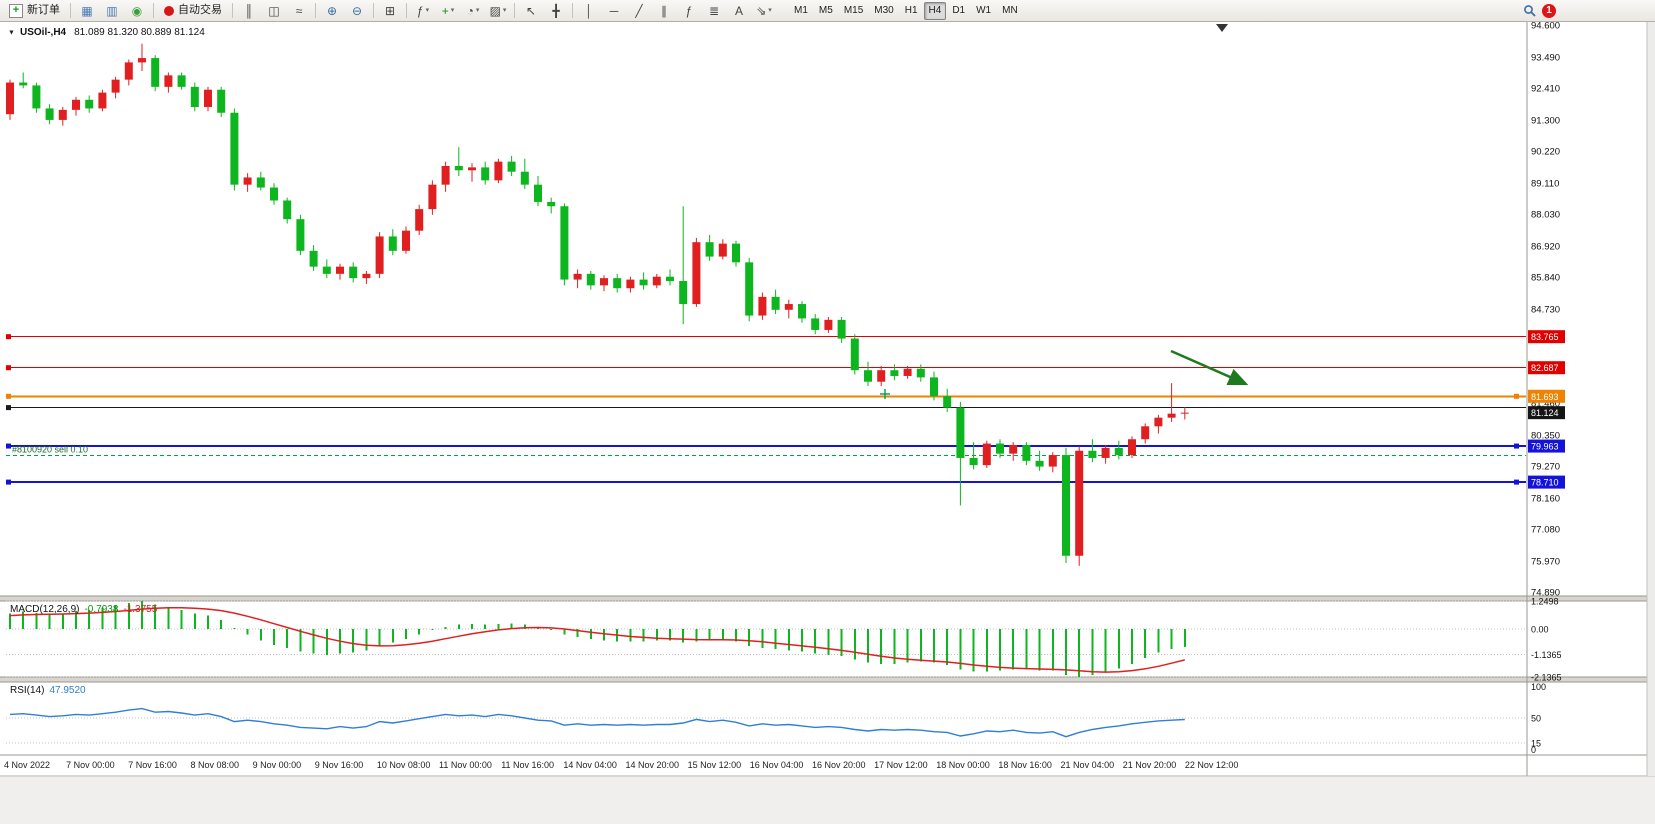  I want to click on templates-icon: ▨ ▾, so click(498, 11).